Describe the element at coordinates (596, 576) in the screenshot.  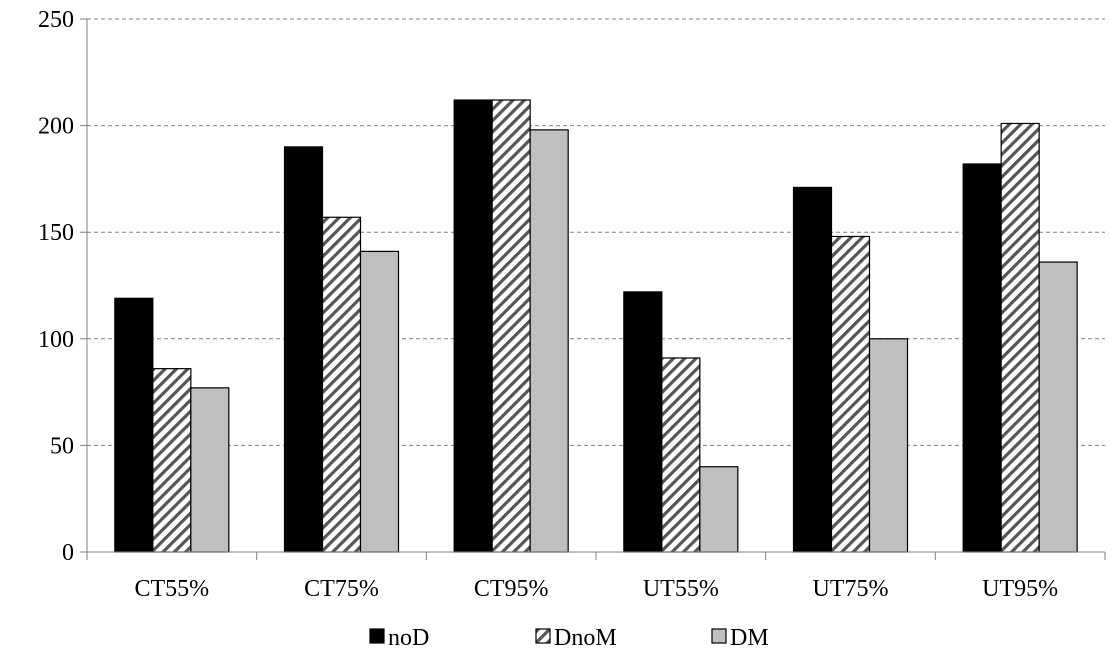
I see `x-axis: CT55% CT75% CT95% UT55% UT75% UT95%` at that location.